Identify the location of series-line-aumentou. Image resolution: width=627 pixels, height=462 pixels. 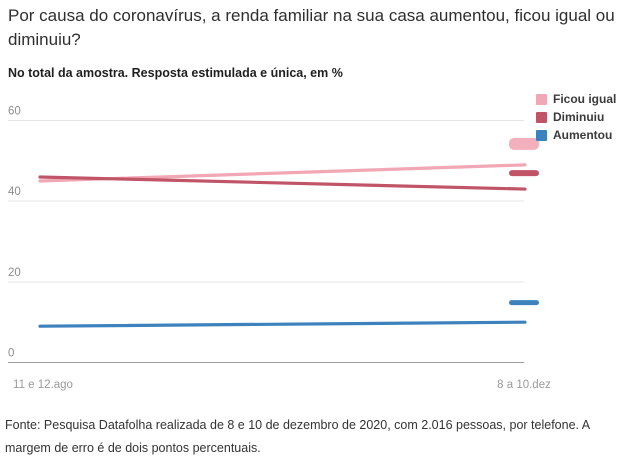
(282, 324).